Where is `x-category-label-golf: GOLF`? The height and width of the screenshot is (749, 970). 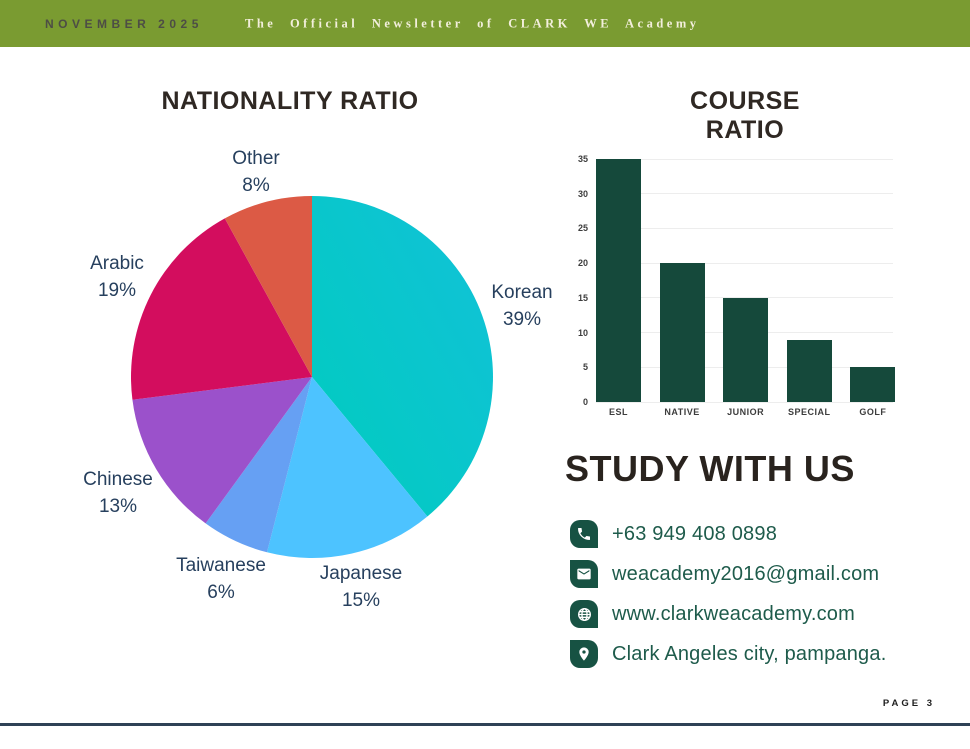 x-category-label-golf: GOLF is located at coordinates (873, 412).